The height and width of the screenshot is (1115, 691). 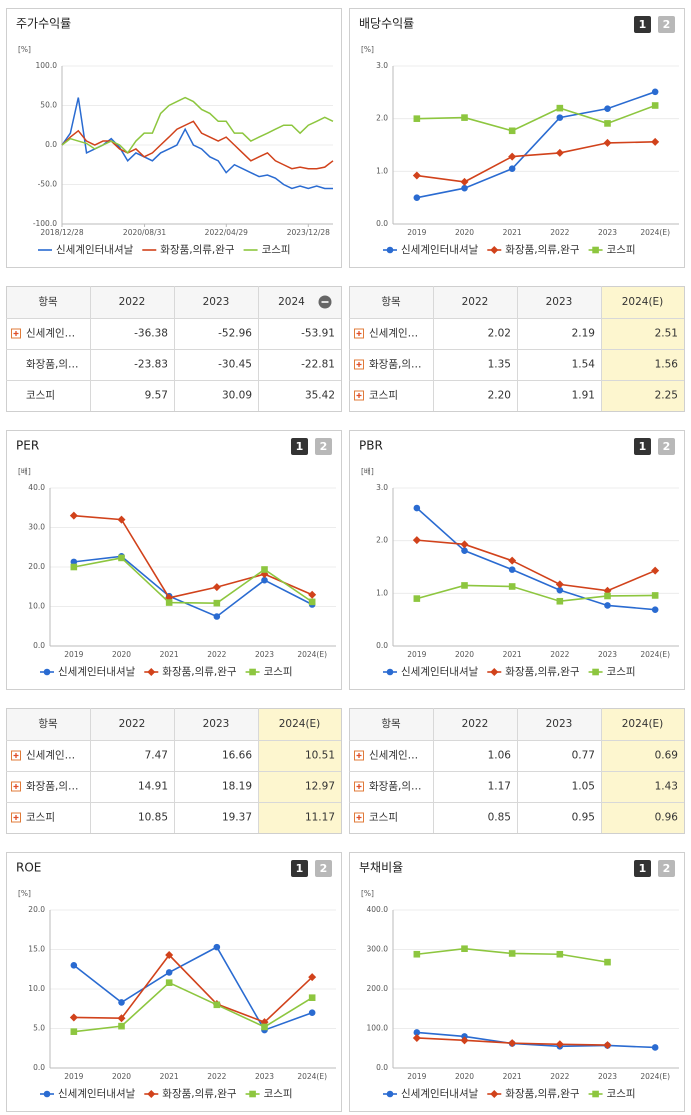 I want to click on cell-value: 1.91, so click(x=583, y=396).